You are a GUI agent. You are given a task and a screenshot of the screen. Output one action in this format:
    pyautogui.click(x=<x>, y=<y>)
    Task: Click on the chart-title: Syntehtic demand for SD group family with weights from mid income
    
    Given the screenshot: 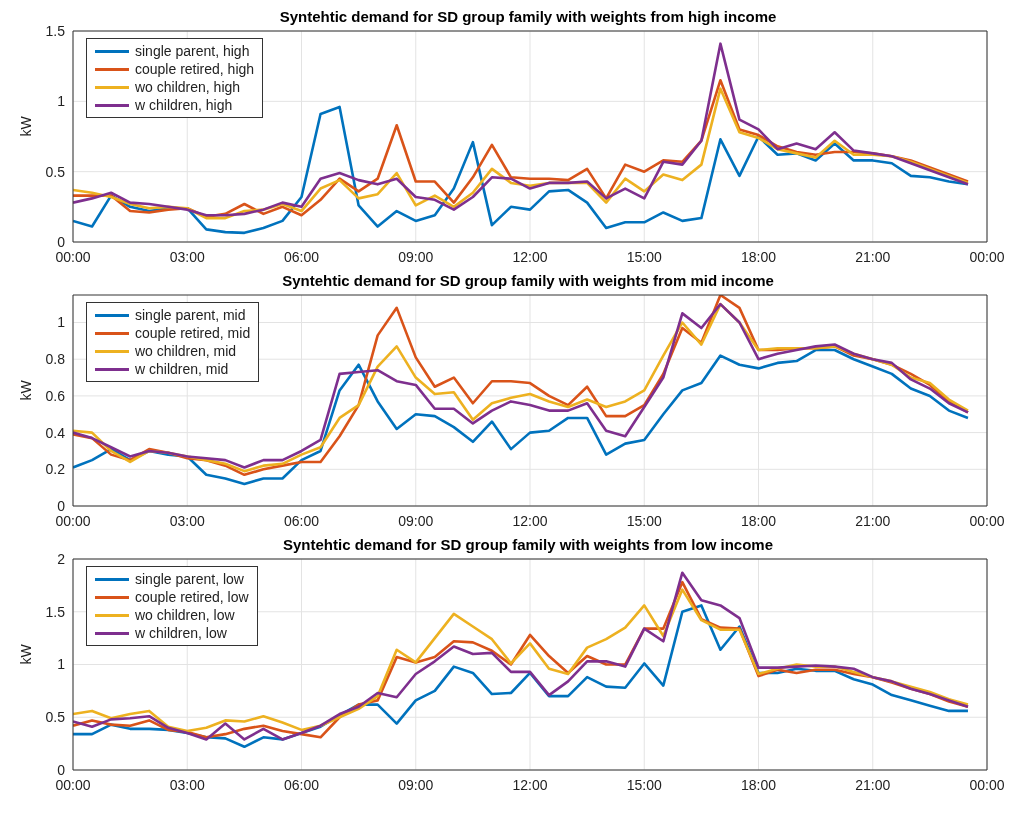 What is the action you would take?
    pyautogui.click(x=528, y=281)
    